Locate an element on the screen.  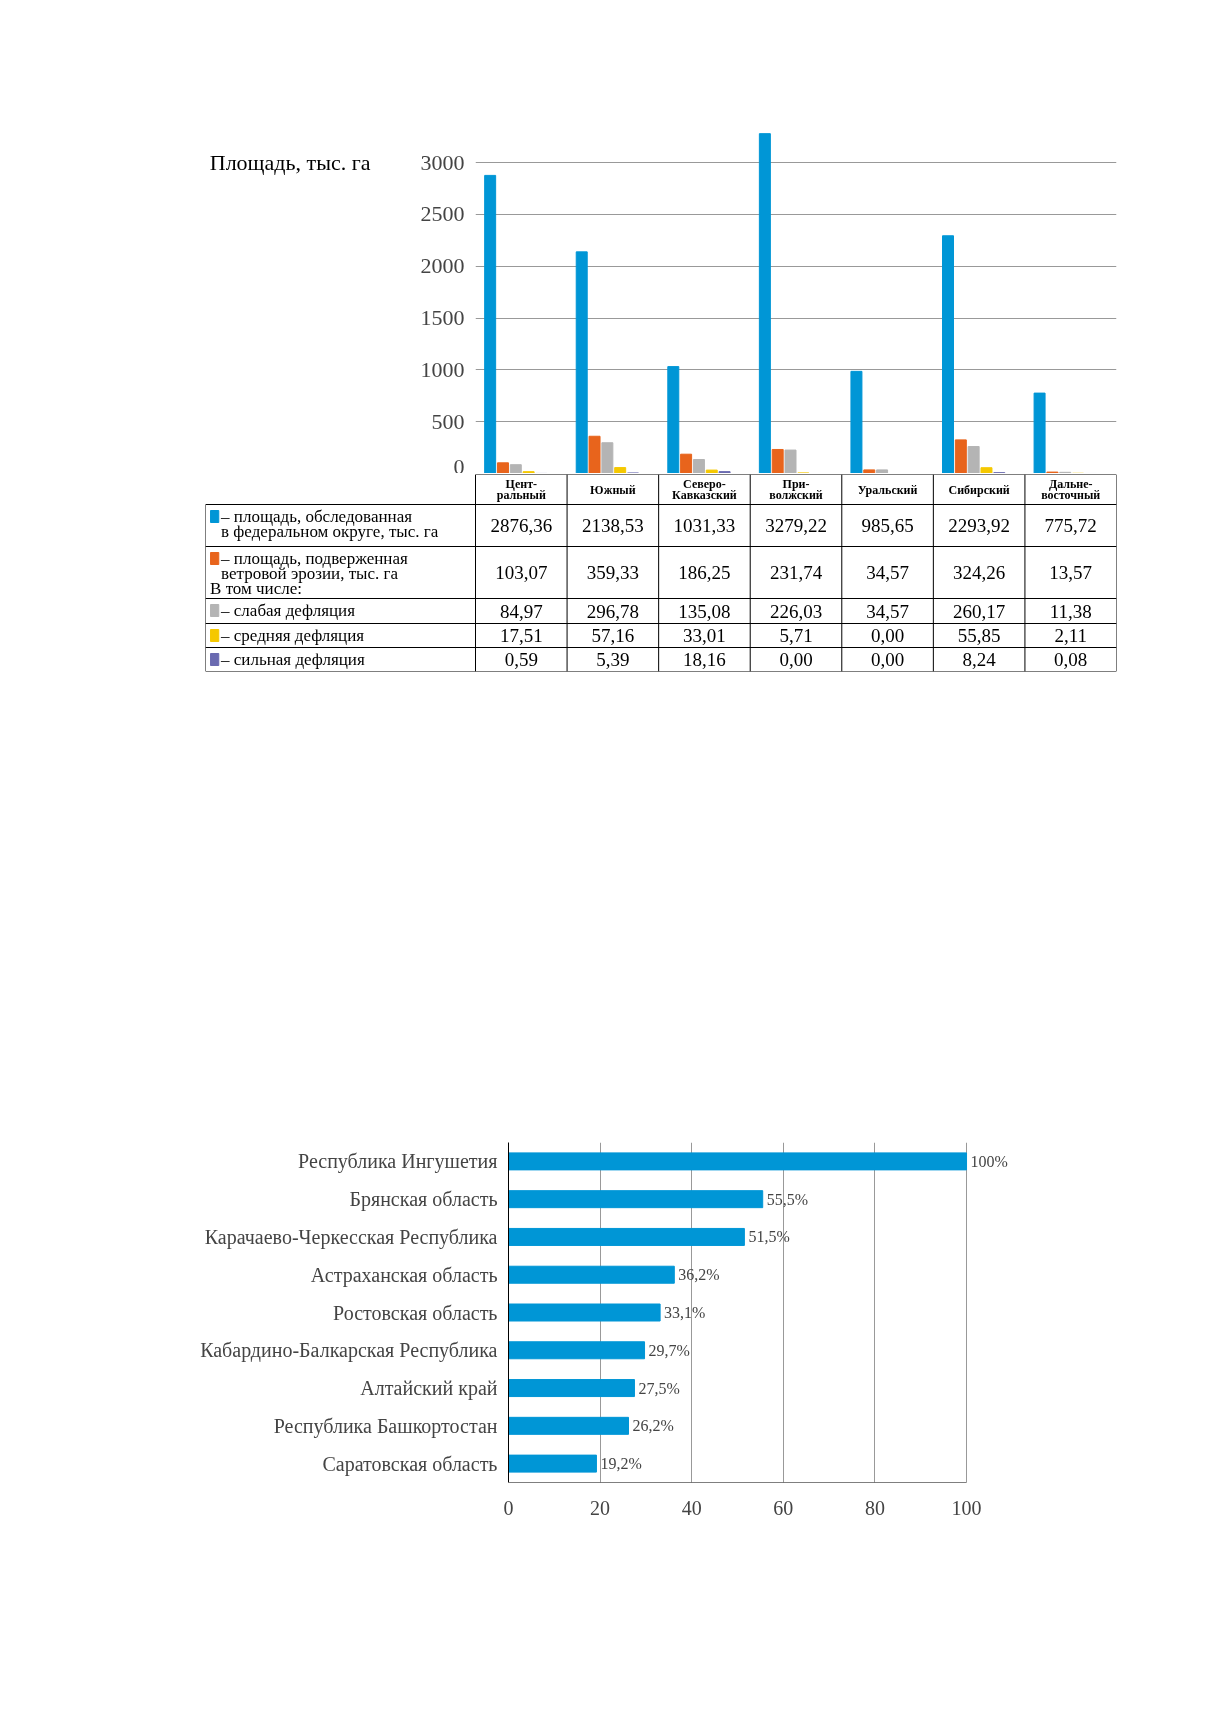
data-label: 33,1% is located at coordinates (685, 1312).